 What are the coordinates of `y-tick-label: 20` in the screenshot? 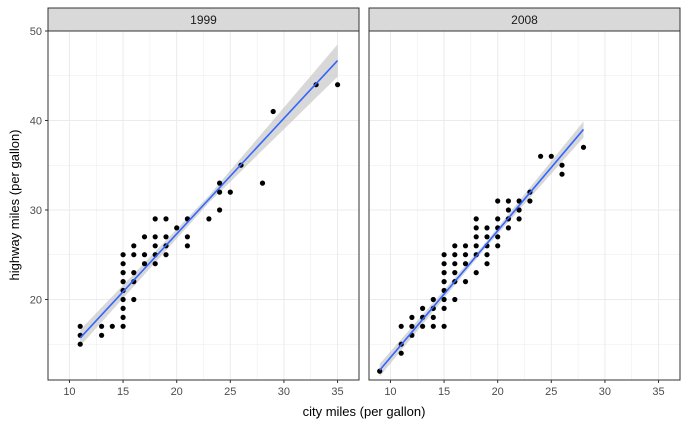 It's located at (36, 300).